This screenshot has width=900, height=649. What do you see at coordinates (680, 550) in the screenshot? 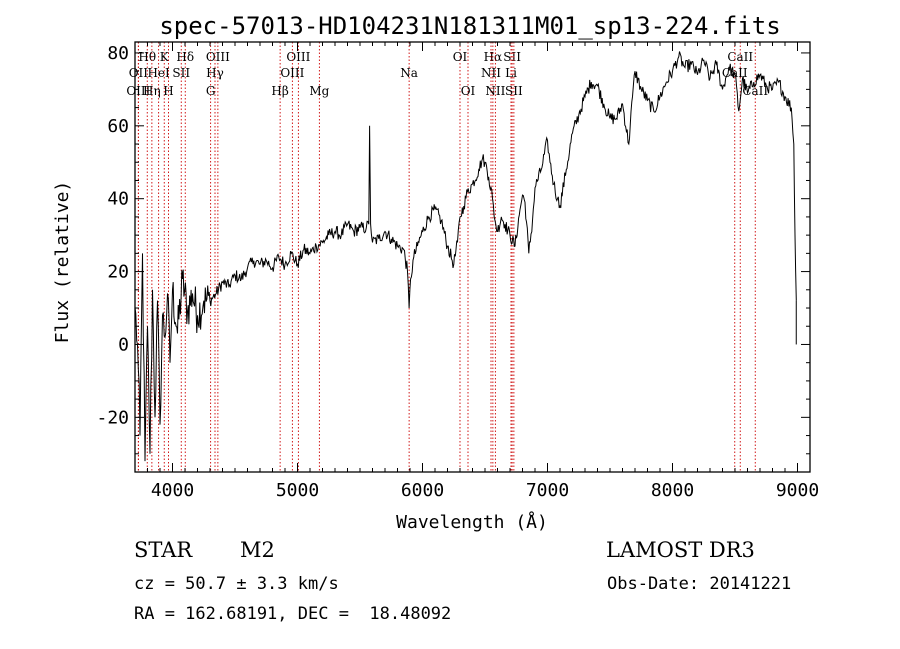
I see `survey-label: LAMOST DR3` at bounding box center [680, 550].